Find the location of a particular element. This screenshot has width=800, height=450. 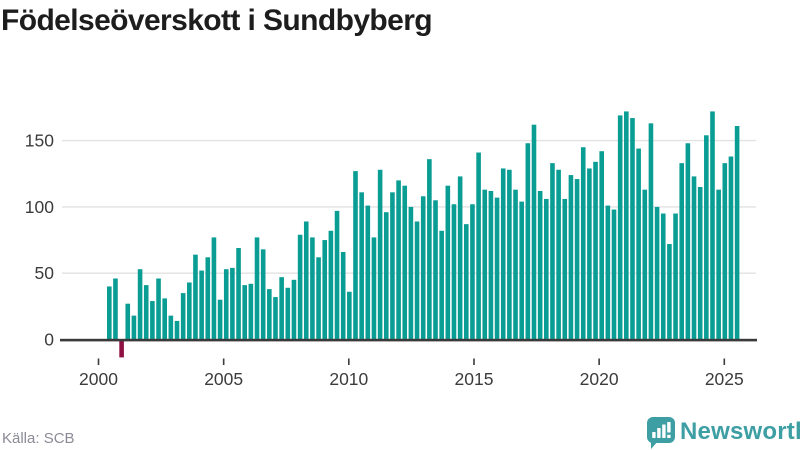

y-tick-label: 0 is located at coordinates (49, 340).